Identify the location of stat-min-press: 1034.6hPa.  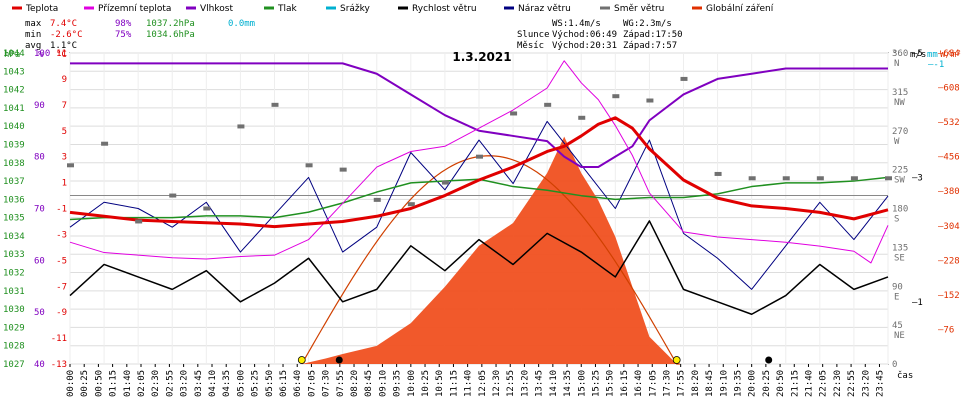
(170, 35).